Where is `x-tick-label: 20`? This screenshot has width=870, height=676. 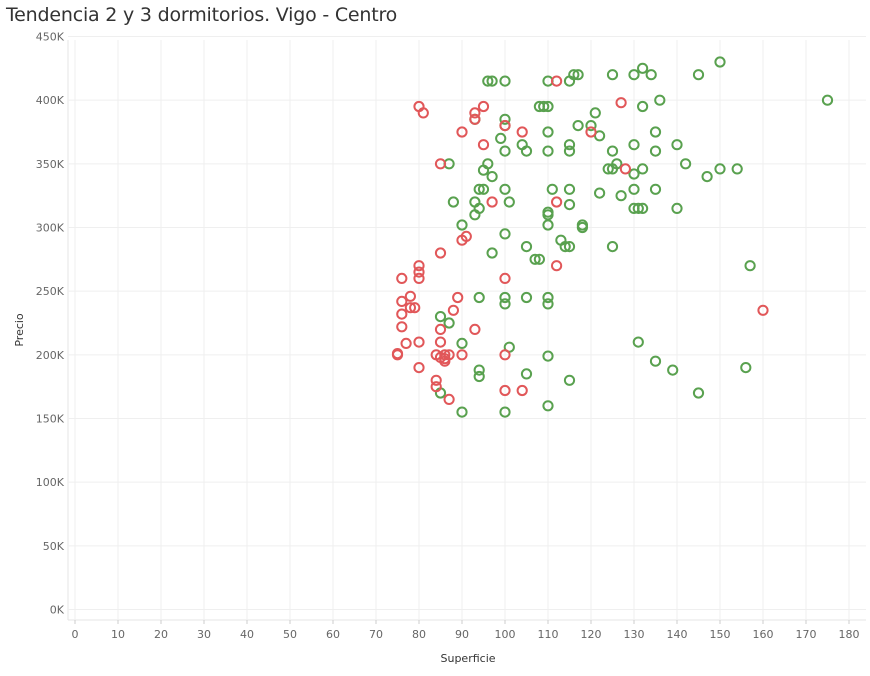 x-tick-label: 20 is located at coordinates (161, 634).